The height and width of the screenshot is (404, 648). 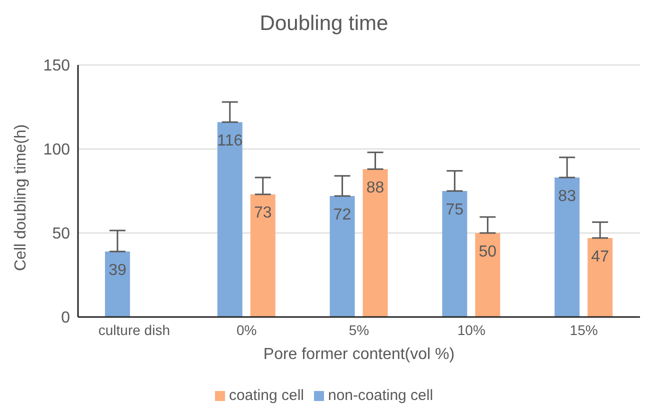 I want to click on data-label: 47, so click(x=600, y=257).